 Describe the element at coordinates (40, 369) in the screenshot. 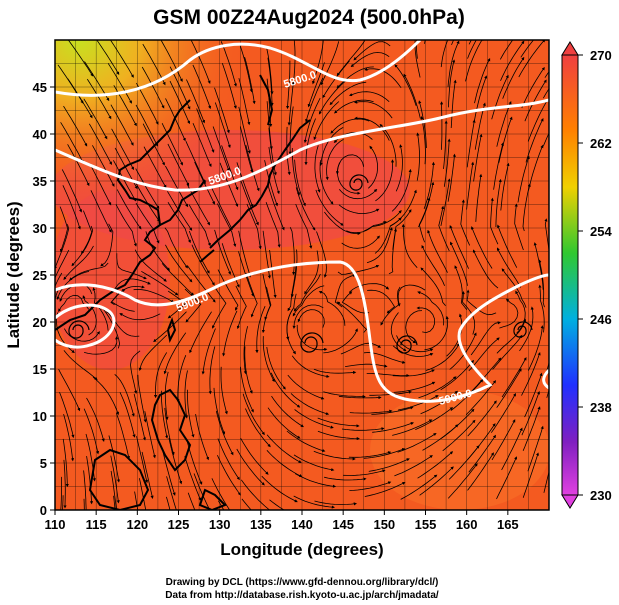

I see `y-tick-label: 15` at that location.